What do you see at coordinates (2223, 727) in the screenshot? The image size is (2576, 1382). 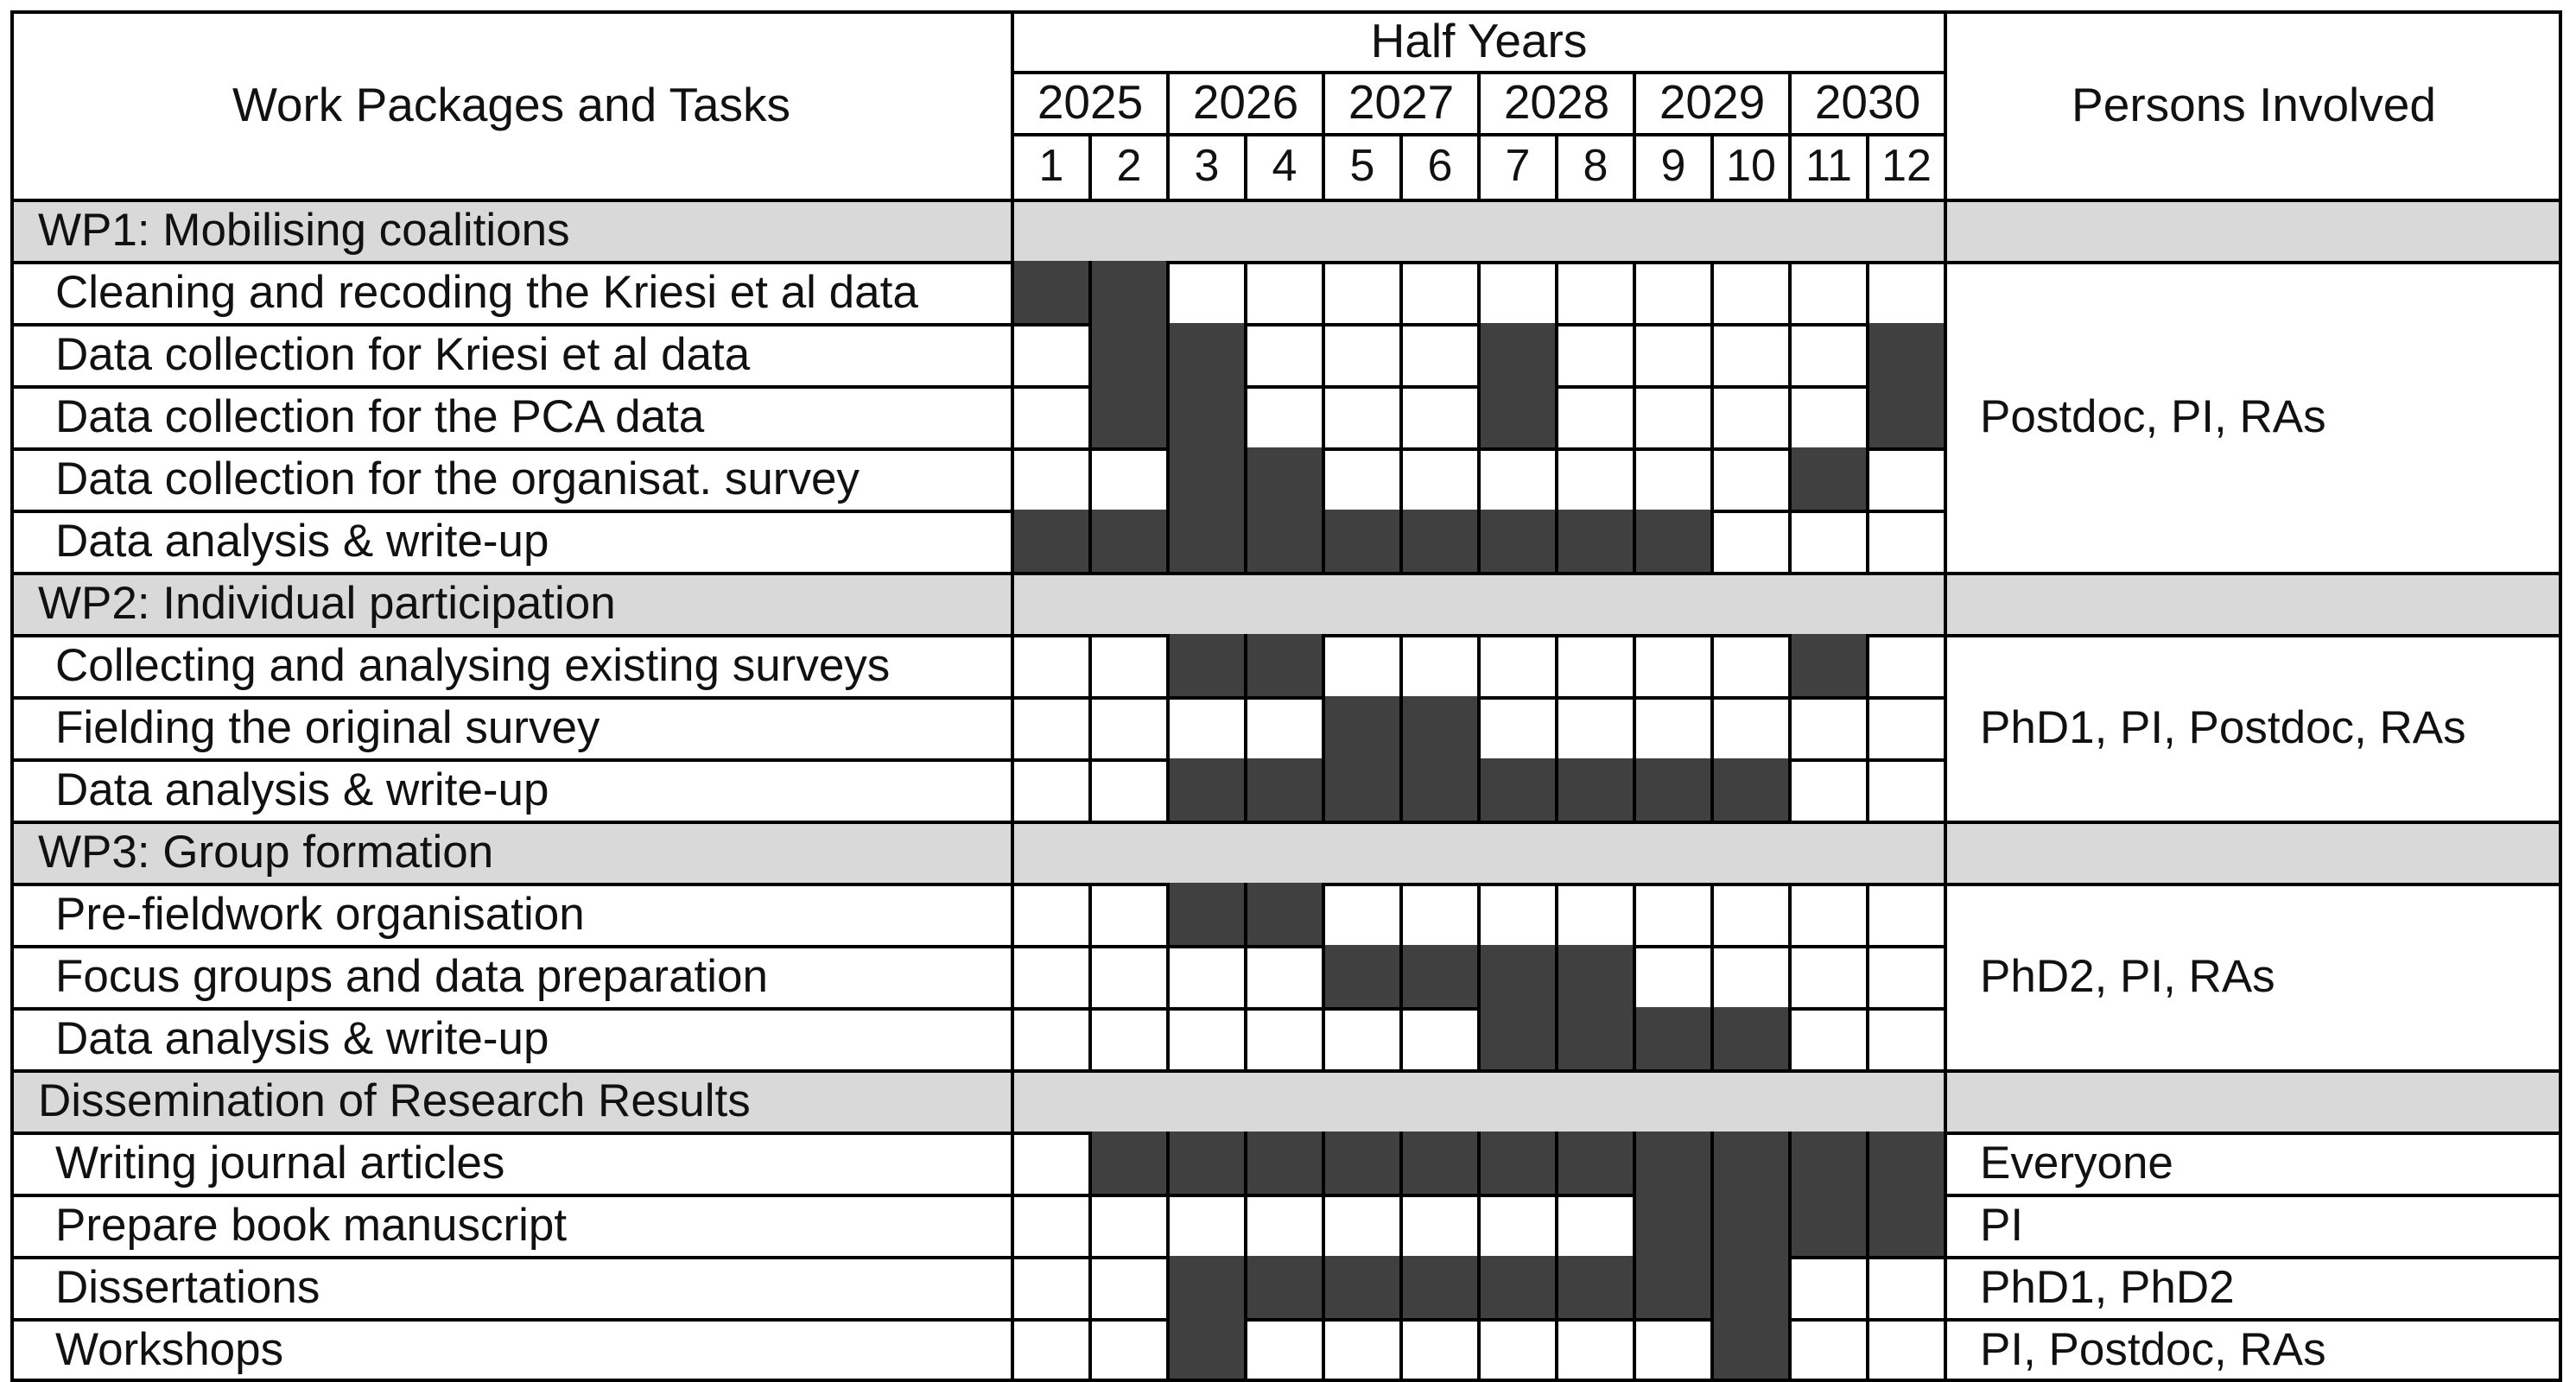 I see `persons-involved: PhD1, PI, Postdoc, RAs` at bounding box center [2223, 727].